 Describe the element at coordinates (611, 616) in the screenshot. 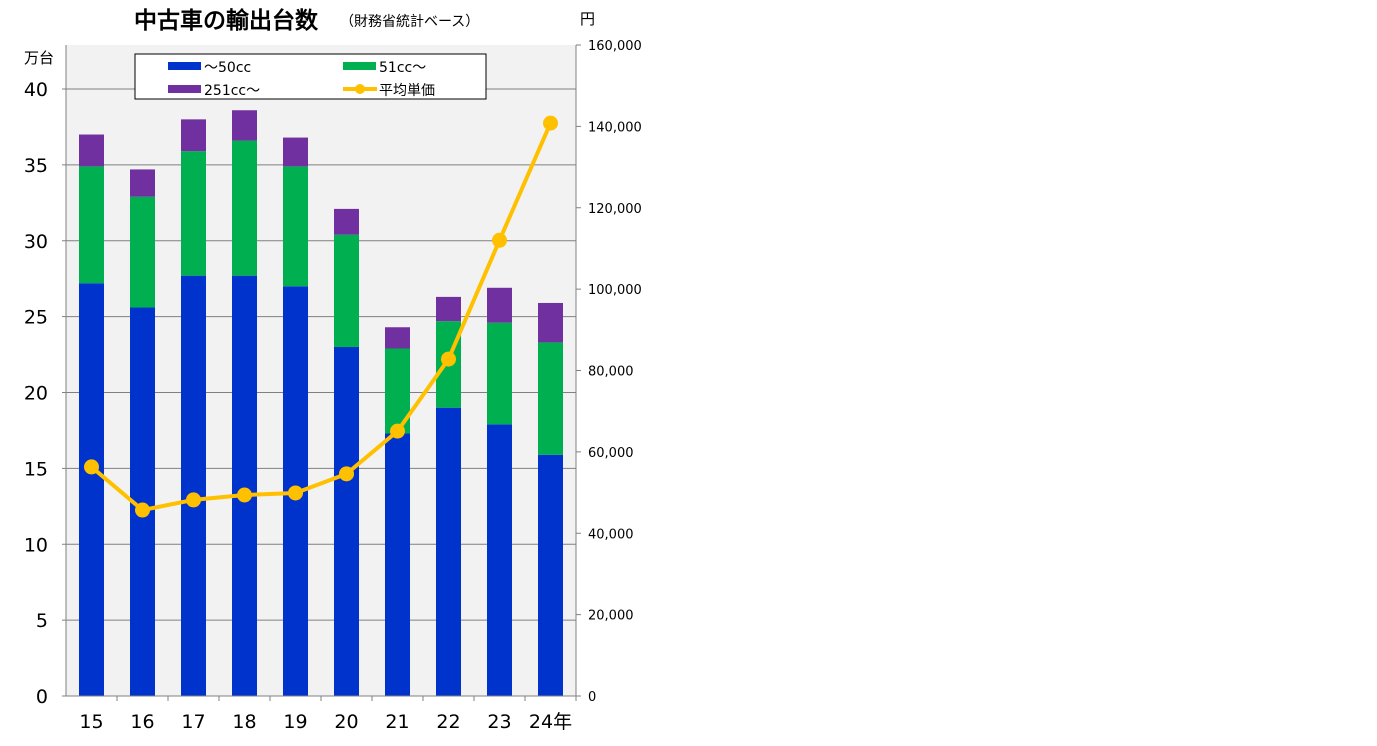

I see `y2-tick-label: 20,000` at that location.